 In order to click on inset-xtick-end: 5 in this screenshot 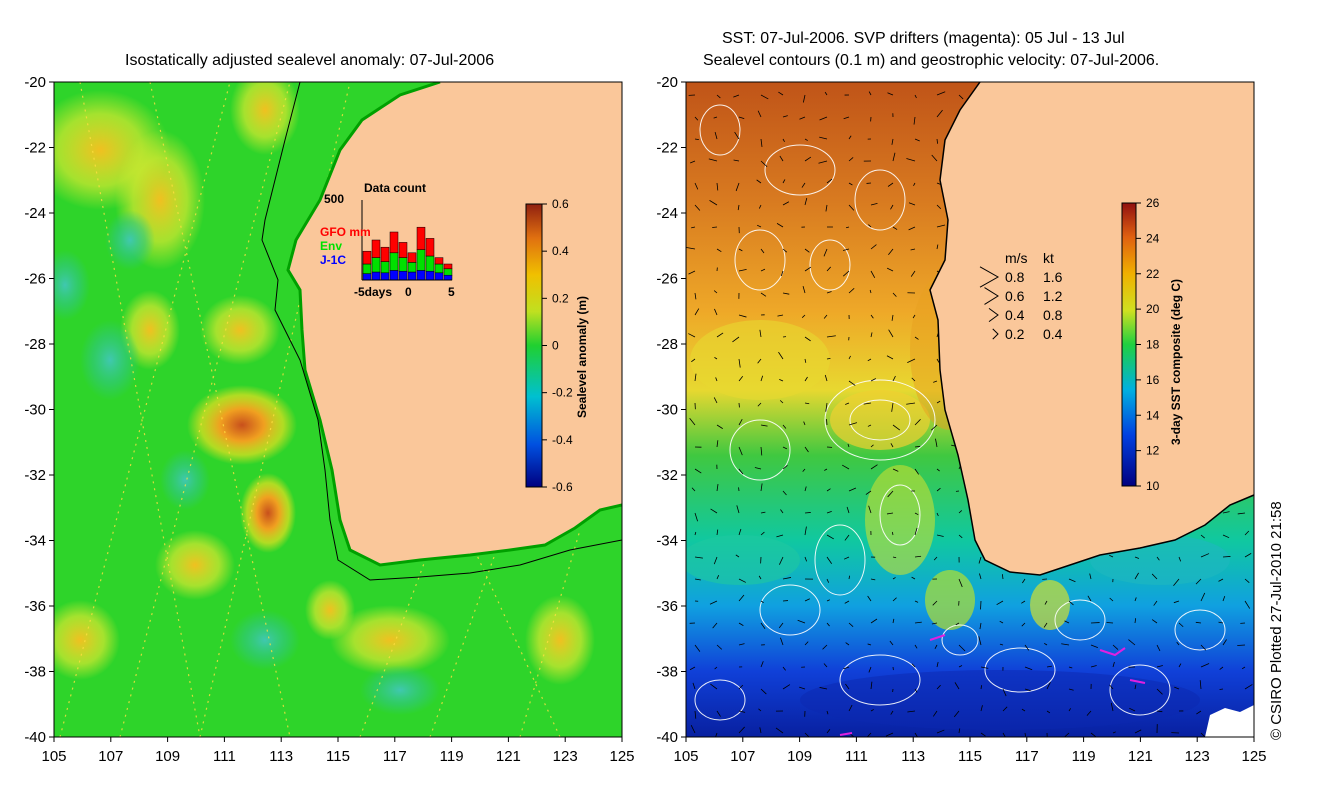, I will do `click(451, 292)`.